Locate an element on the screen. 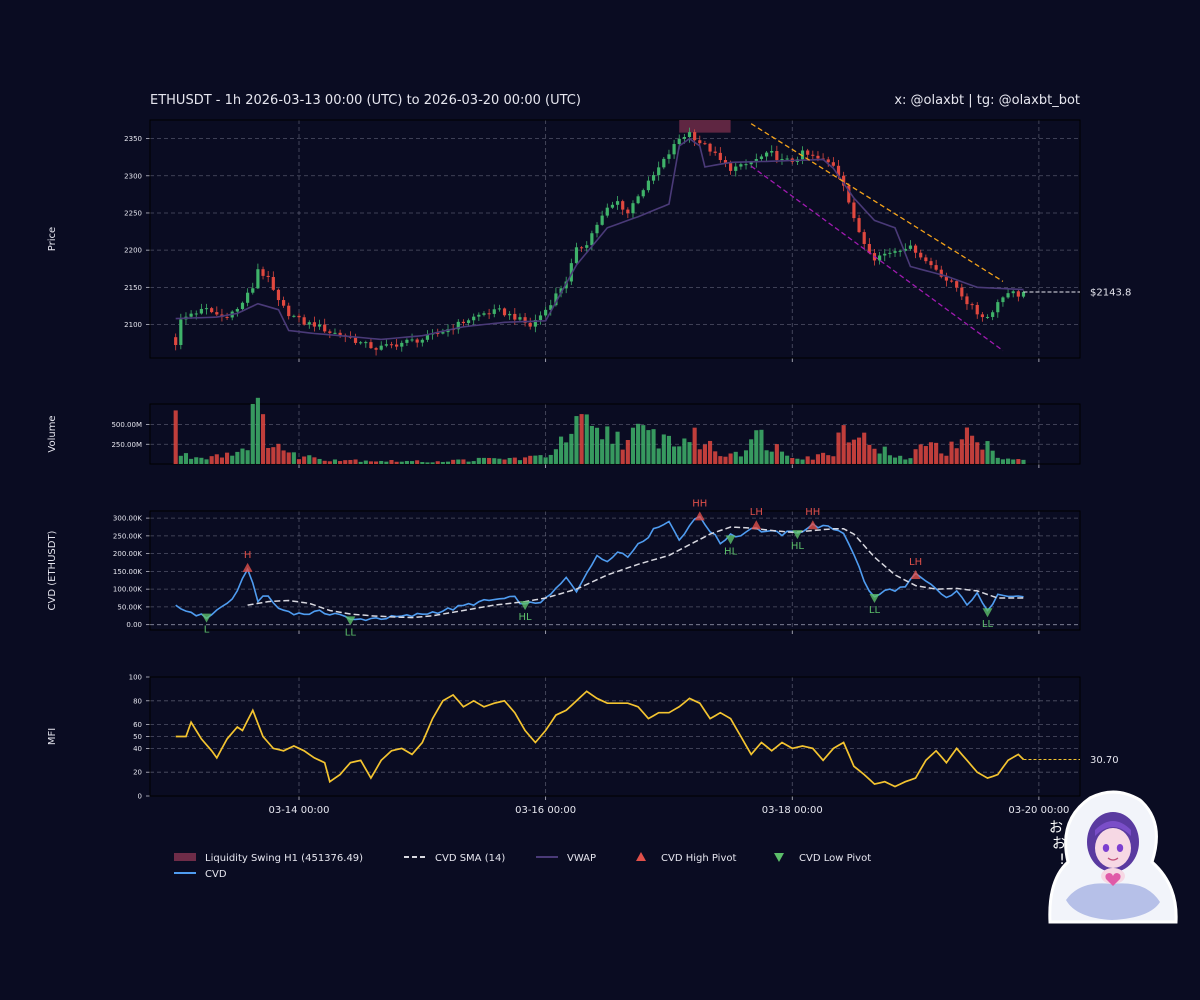 The height and width of the screenshot is (1000, 1200). cvd-ytick-label: 0.00 is located at coordinates (134, 625).